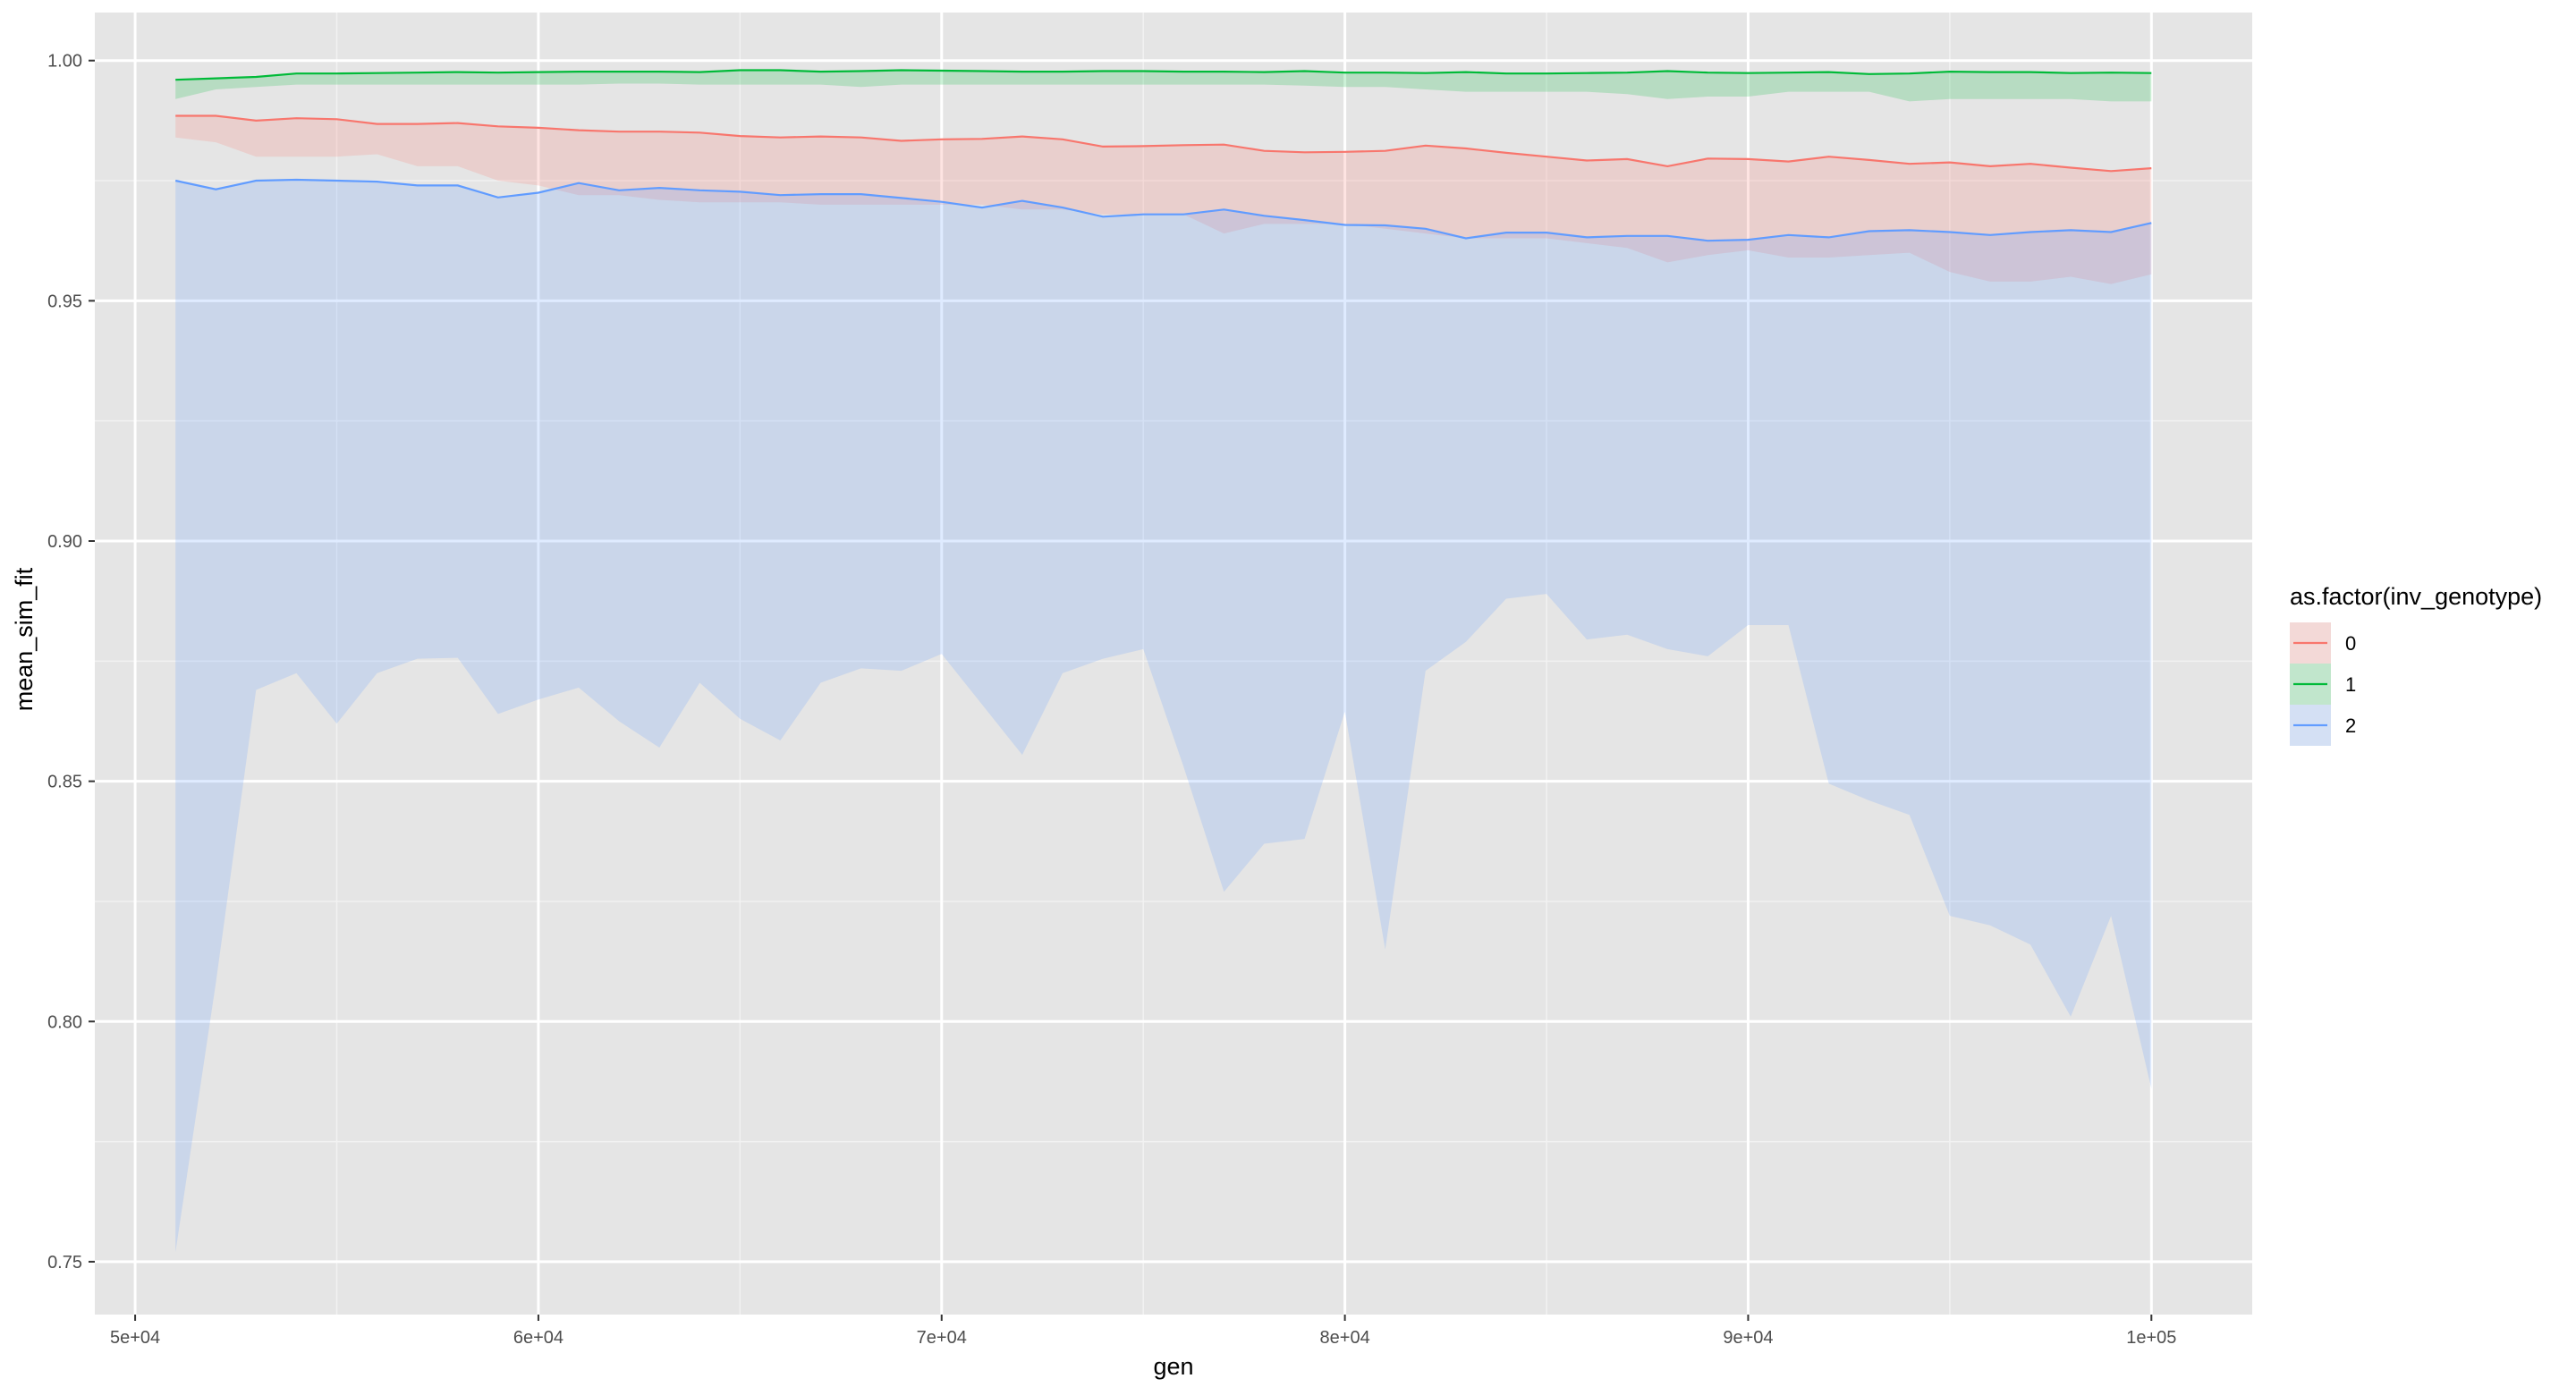 Image resolution: width=2576 pixels, height=1387 pixels. Describe the element at coordinates (942, 1338) in the screenshot. I see `x-tick-label: 7e+04` at that location.